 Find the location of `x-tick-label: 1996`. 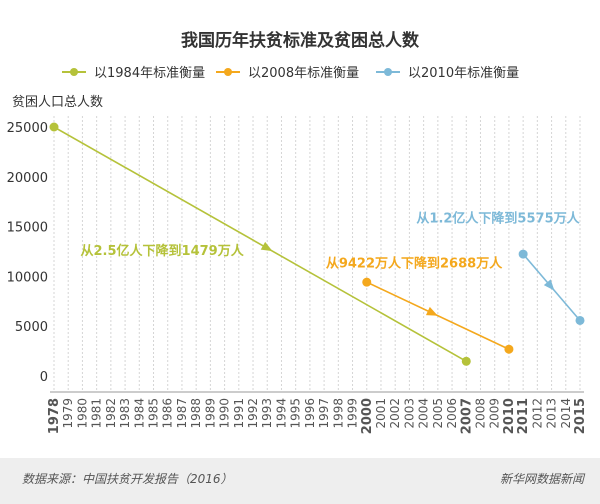

x-tick-label: 1996 is located at coordinates (310, 413).